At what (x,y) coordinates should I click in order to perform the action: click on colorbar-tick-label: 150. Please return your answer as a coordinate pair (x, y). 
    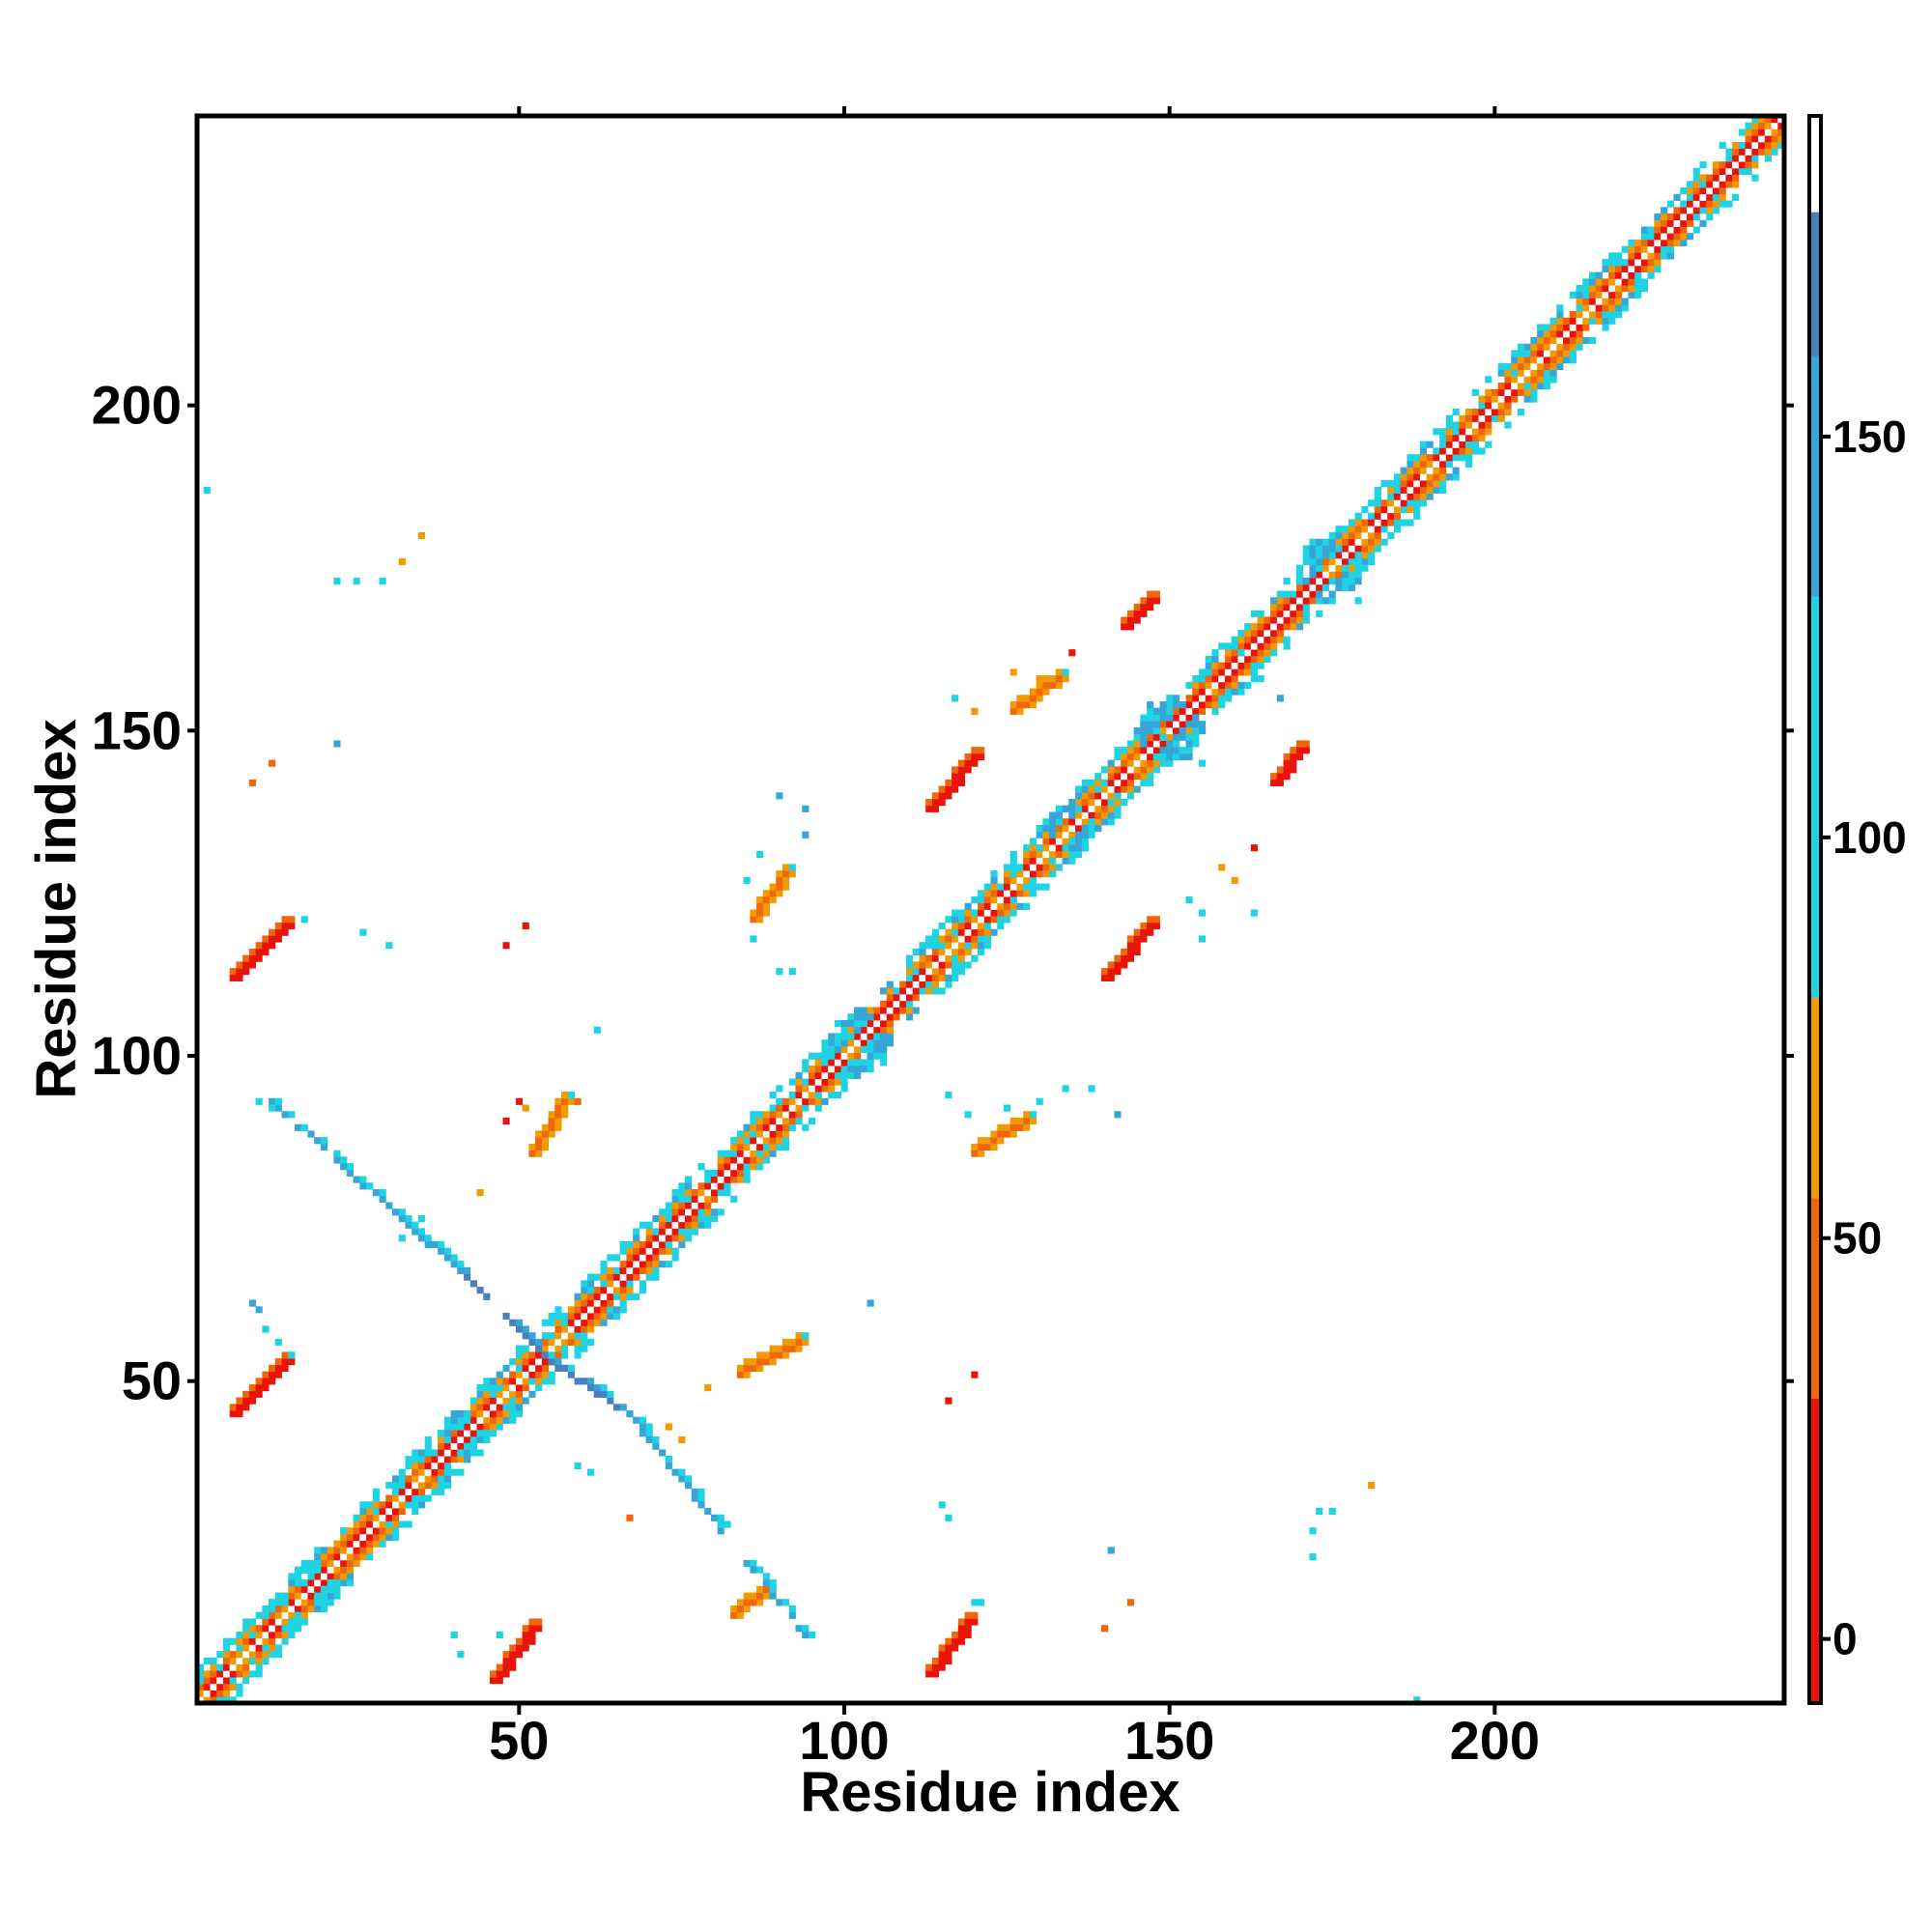
    Looking at the image, I should click on (1870, 437).